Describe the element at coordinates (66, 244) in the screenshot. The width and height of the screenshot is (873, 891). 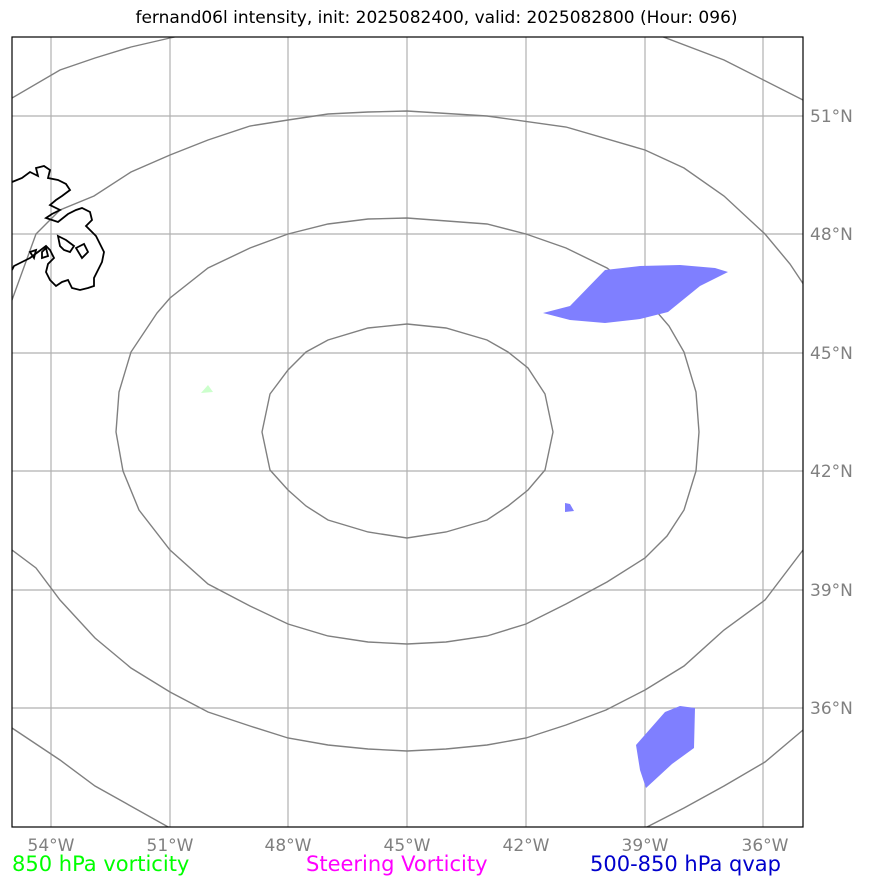
I see `coastline-inlet` at that location.